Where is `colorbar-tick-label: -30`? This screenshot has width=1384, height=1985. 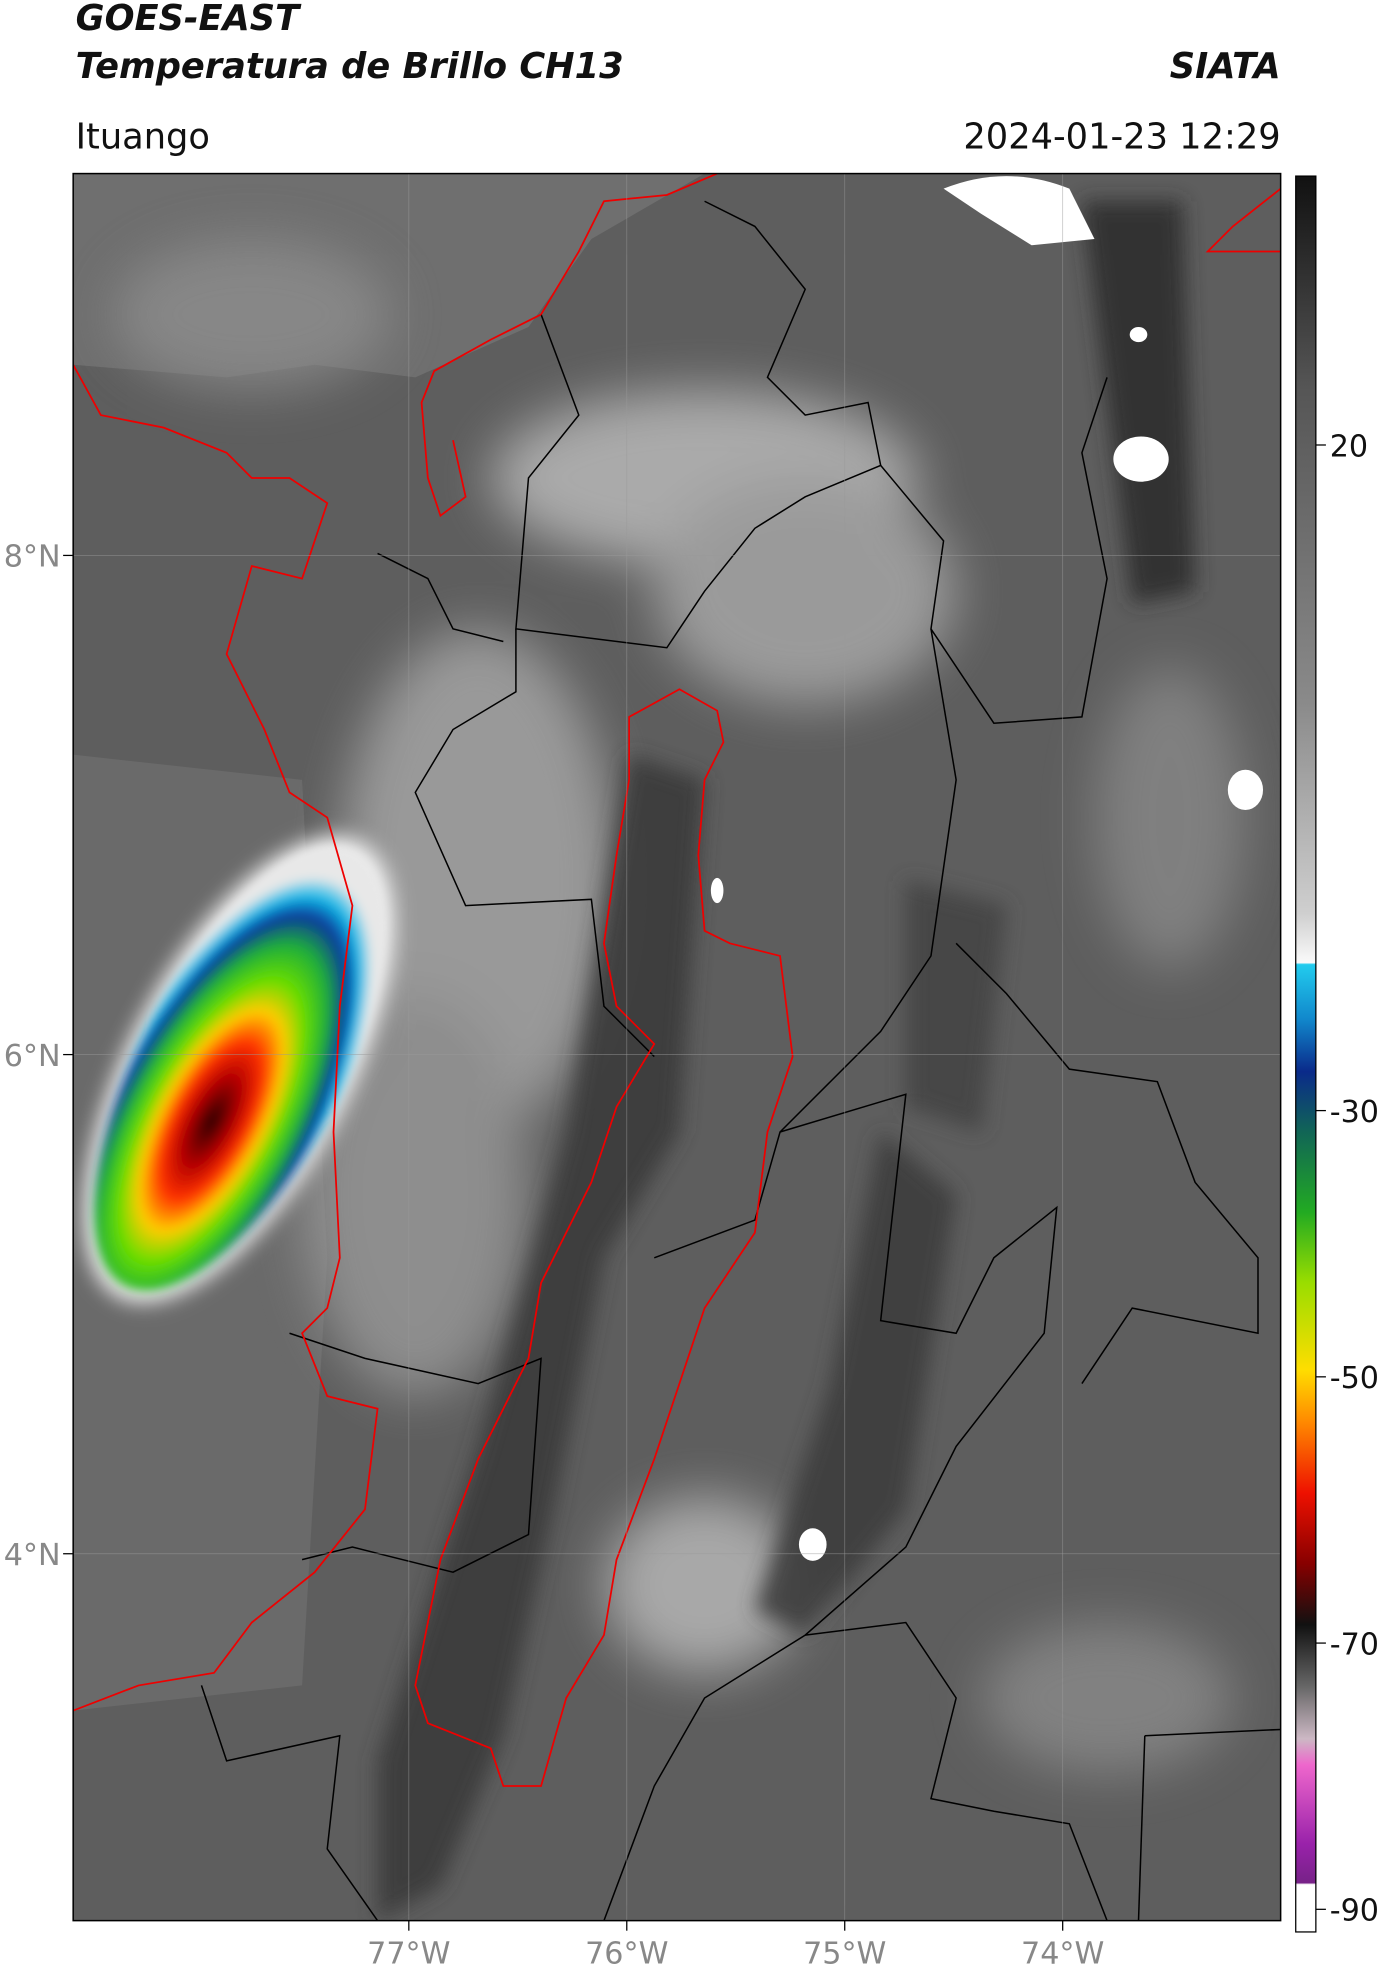 colorbar-tick-label: -30 is located at coordinates (1354, 1112).